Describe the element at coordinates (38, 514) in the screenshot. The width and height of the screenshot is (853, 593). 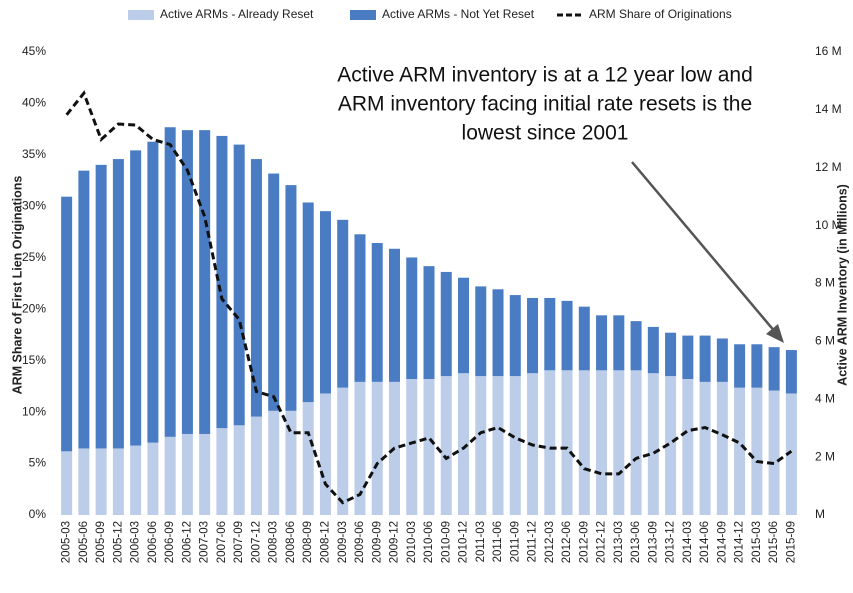
I see `y-tick-label: 0%` at that location.